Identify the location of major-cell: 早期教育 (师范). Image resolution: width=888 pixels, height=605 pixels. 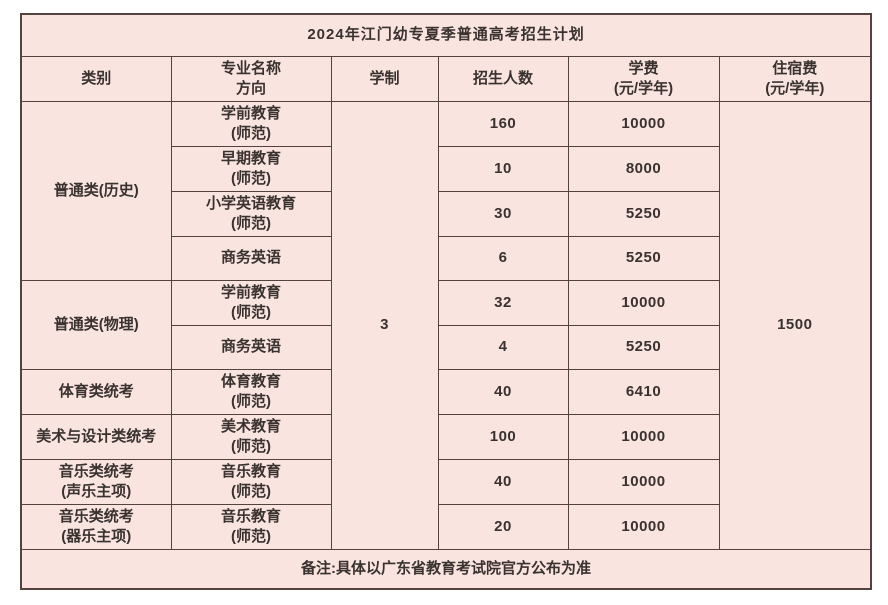
(251, 168).